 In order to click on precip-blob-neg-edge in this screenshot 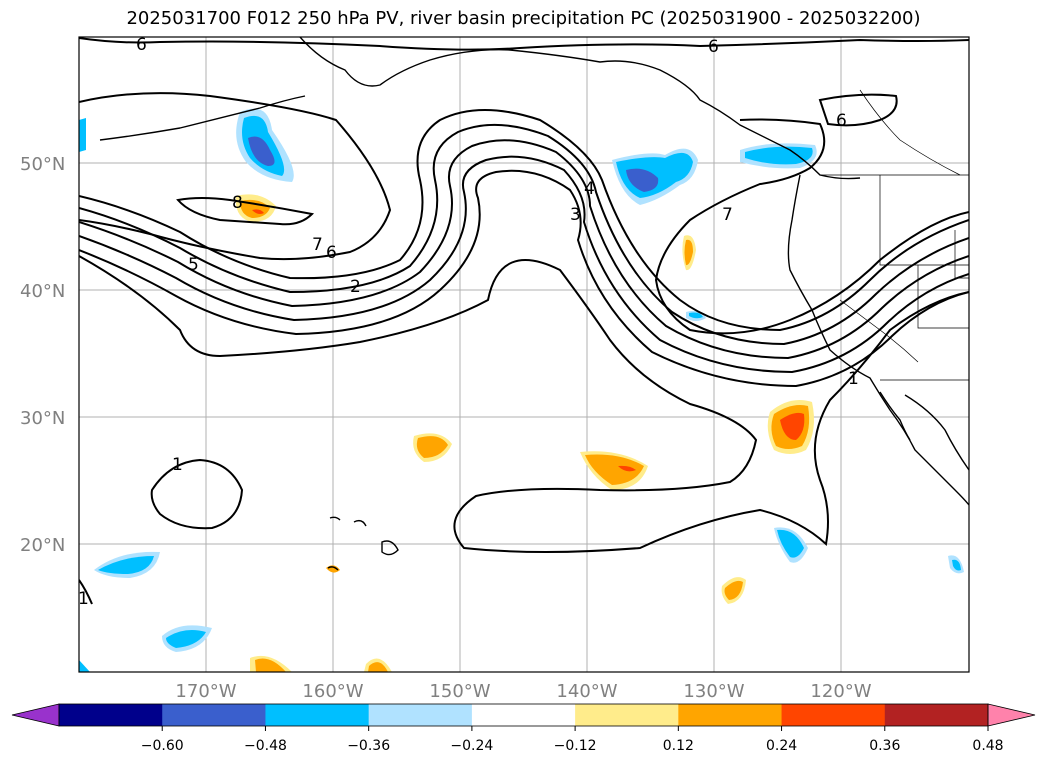, I will do `click(82, 135)`.